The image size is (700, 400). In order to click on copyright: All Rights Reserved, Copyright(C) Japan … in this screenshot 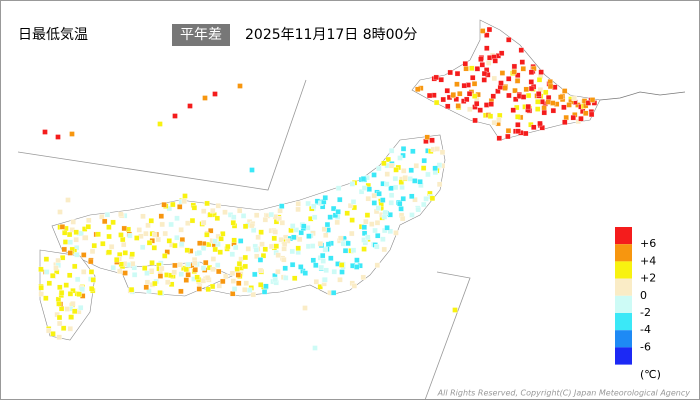, I will do `click(564, 393)`.